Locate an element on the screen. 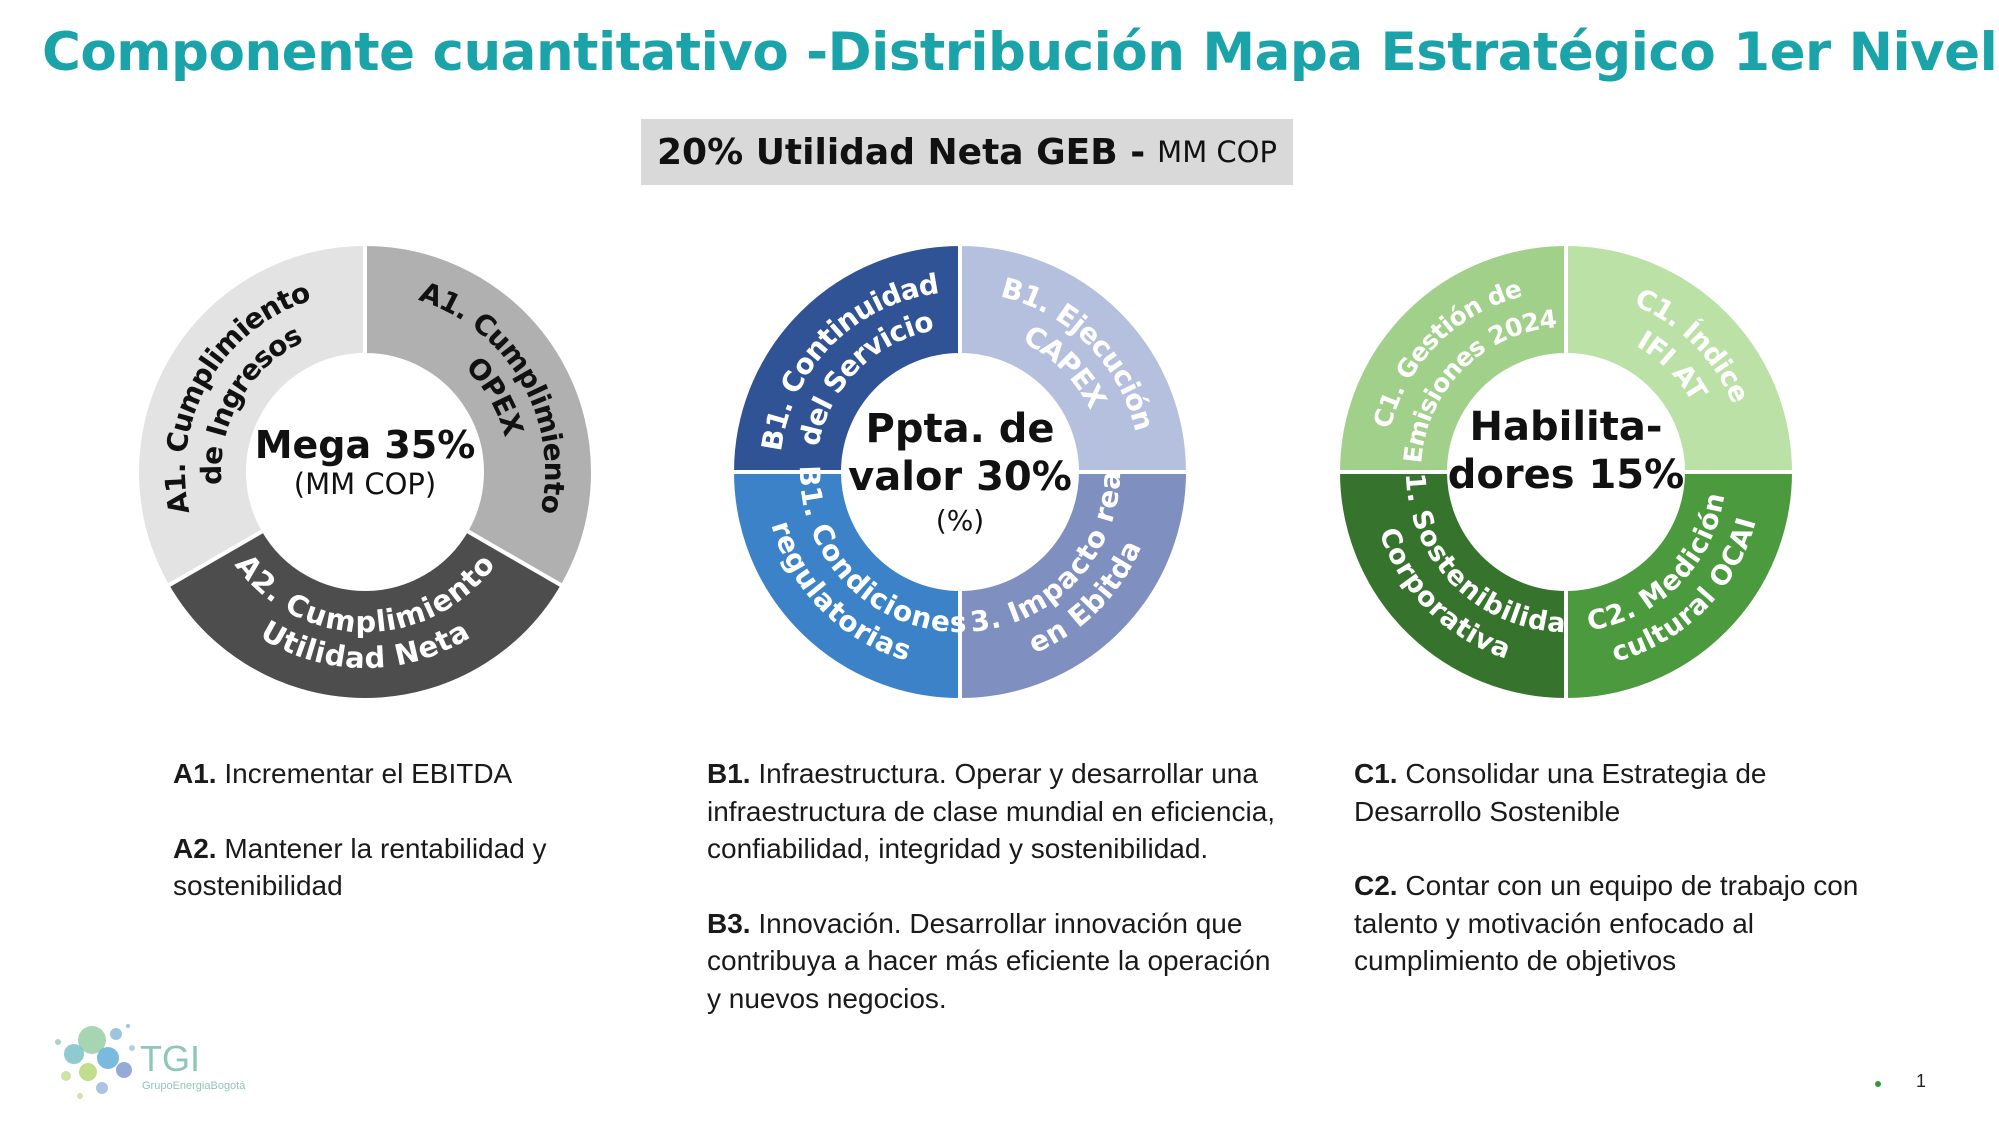 The width and height of the screenshot is (1999, 1123). donut-1-center-note: (MM COP) is located at coordinates (365, 484).